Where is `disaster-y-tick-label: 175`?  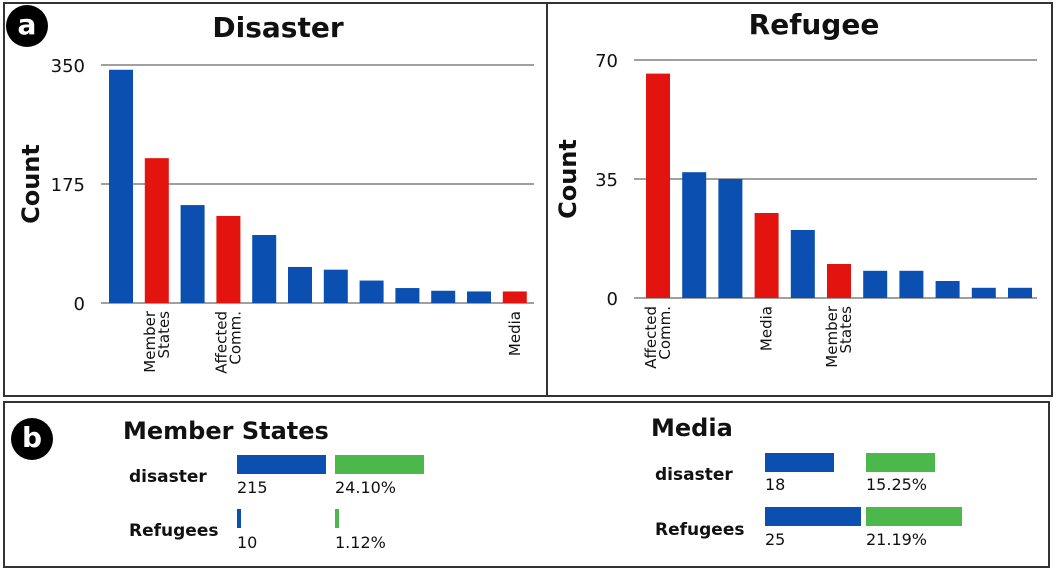
disaster-y-tick-label: 175 is located at coordinates (68, 185).